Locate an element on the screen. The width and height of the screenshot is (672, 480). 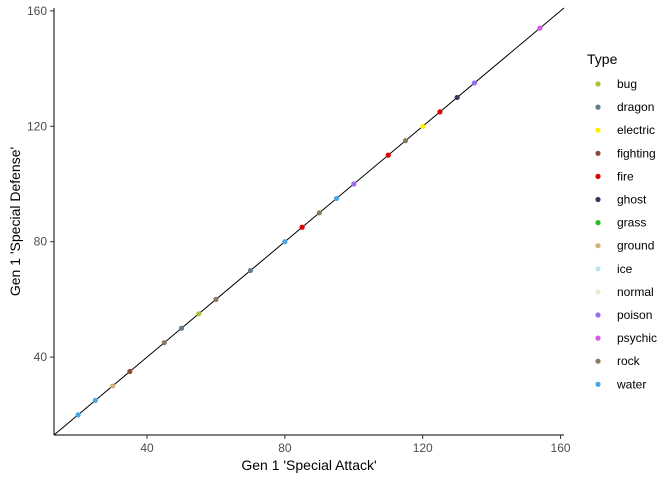
x-tick-label: 160 is located at coordinates (561, 448).